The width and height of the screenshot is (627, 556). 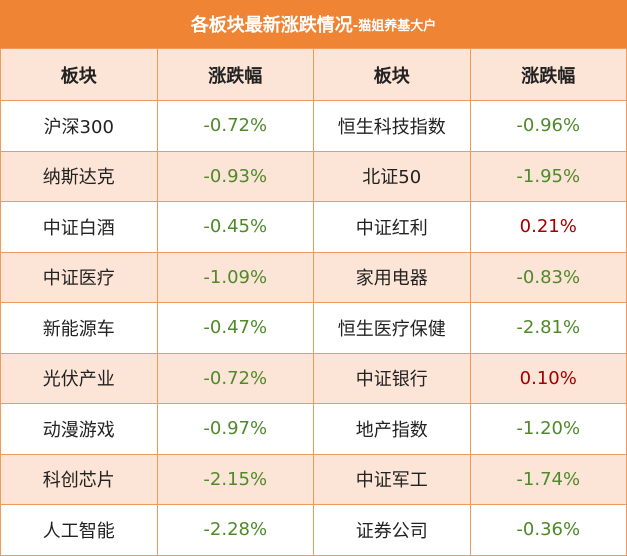 What do you see at coordinates (79, 328) in the screenshot?
I see `sector-cell: 新能源车` at bounding box center [79, 328].